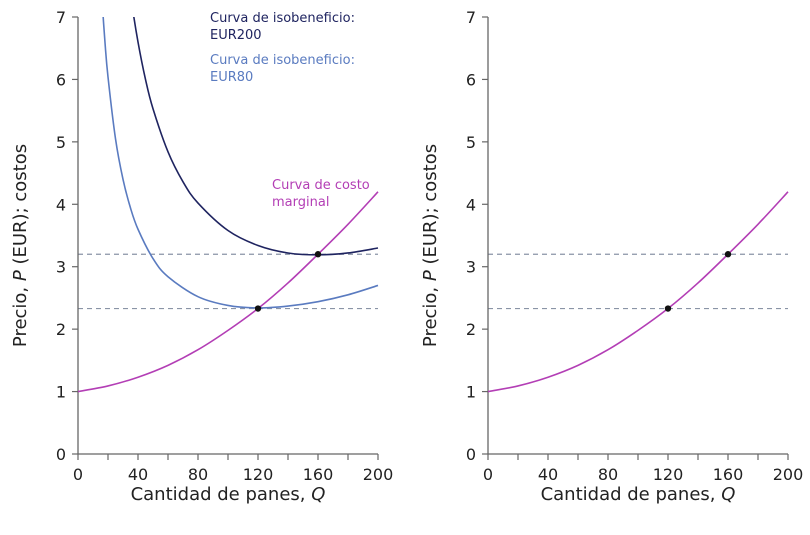  Describe the element at coordinates (282, 69) in the screenshot. I see `isoprofit-80-label: Curva de isobeneficio: EUR80` at that location.